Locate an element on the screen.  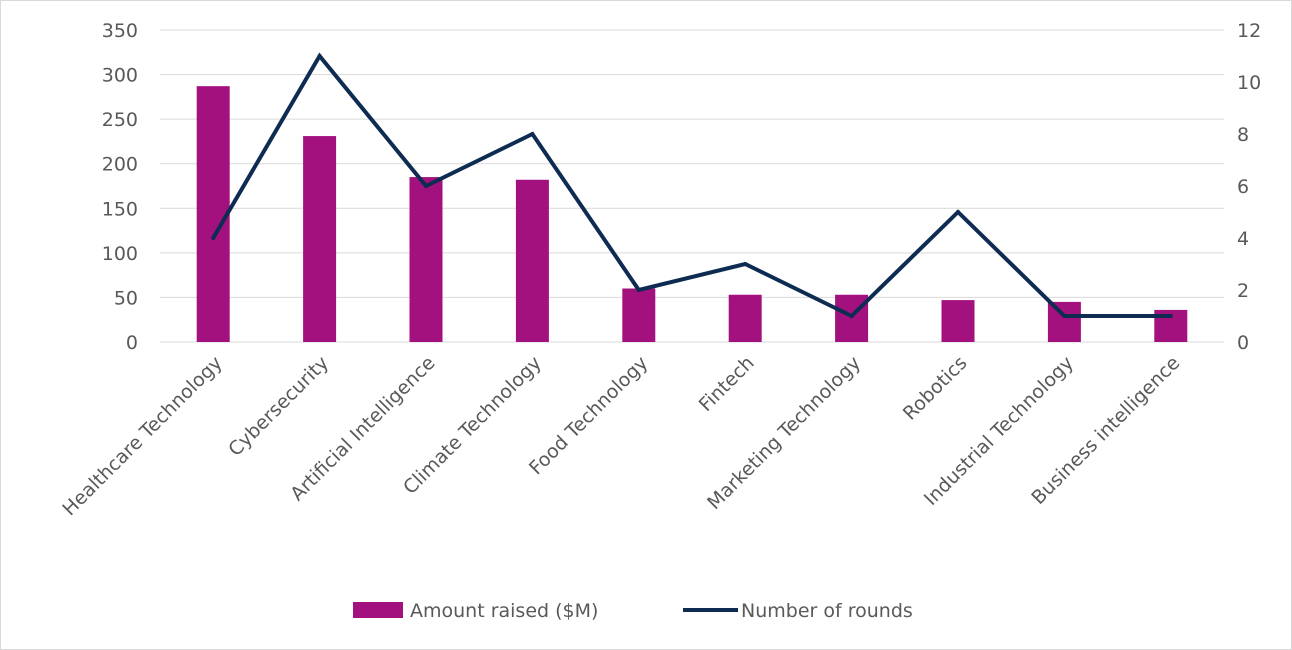
category-label-8: Robotics is located at coordinates (935, 388).